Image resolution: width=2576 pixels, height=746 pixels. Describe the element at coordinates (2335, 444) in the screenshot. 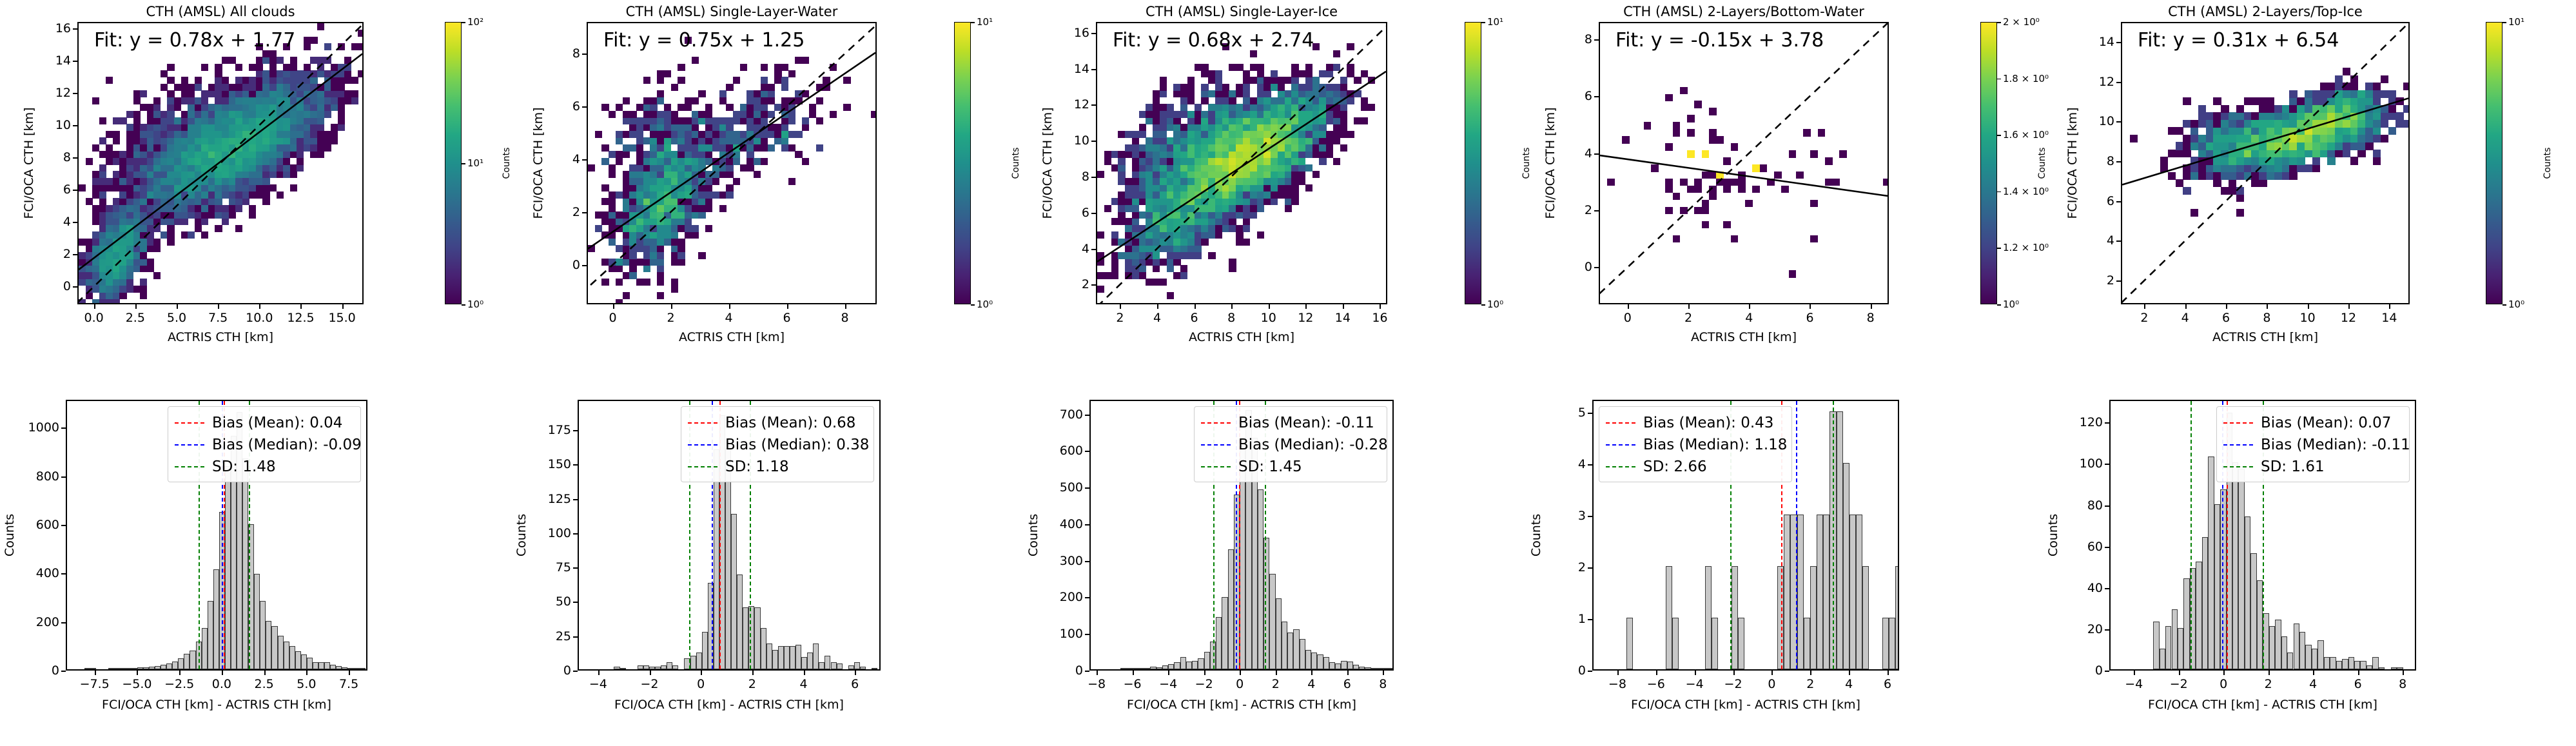

I see `legend-label: Bias (Median): -0.11` at that location.